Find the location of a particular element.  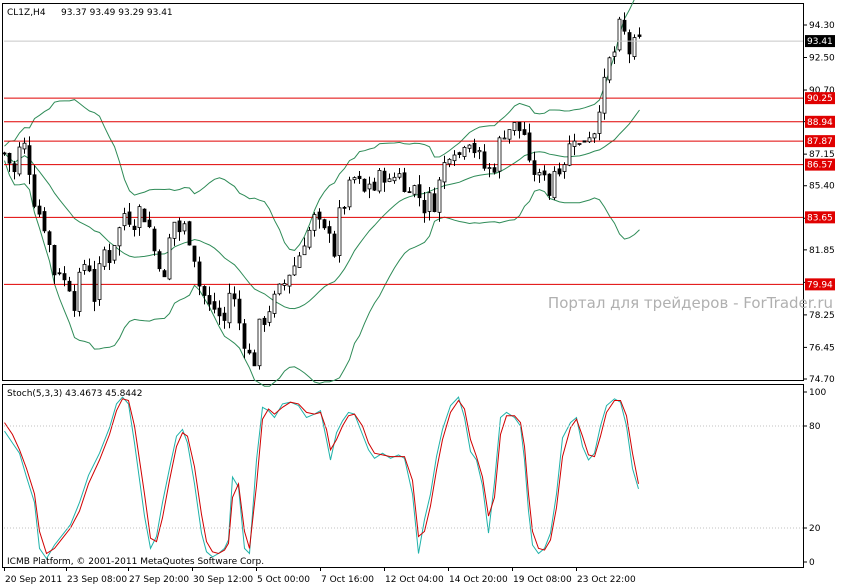

symbol-label: CL1Z,H4 is located at coordinates (26, 13).